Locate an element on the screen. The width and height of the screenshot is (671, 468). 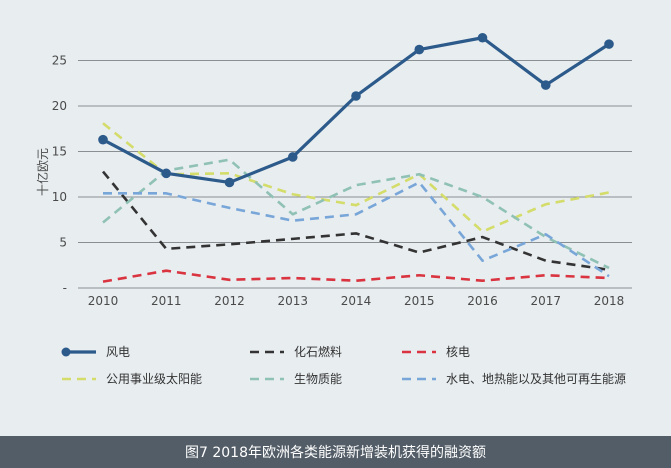
legend-item: 风电 is located at coordinates (95, 352).